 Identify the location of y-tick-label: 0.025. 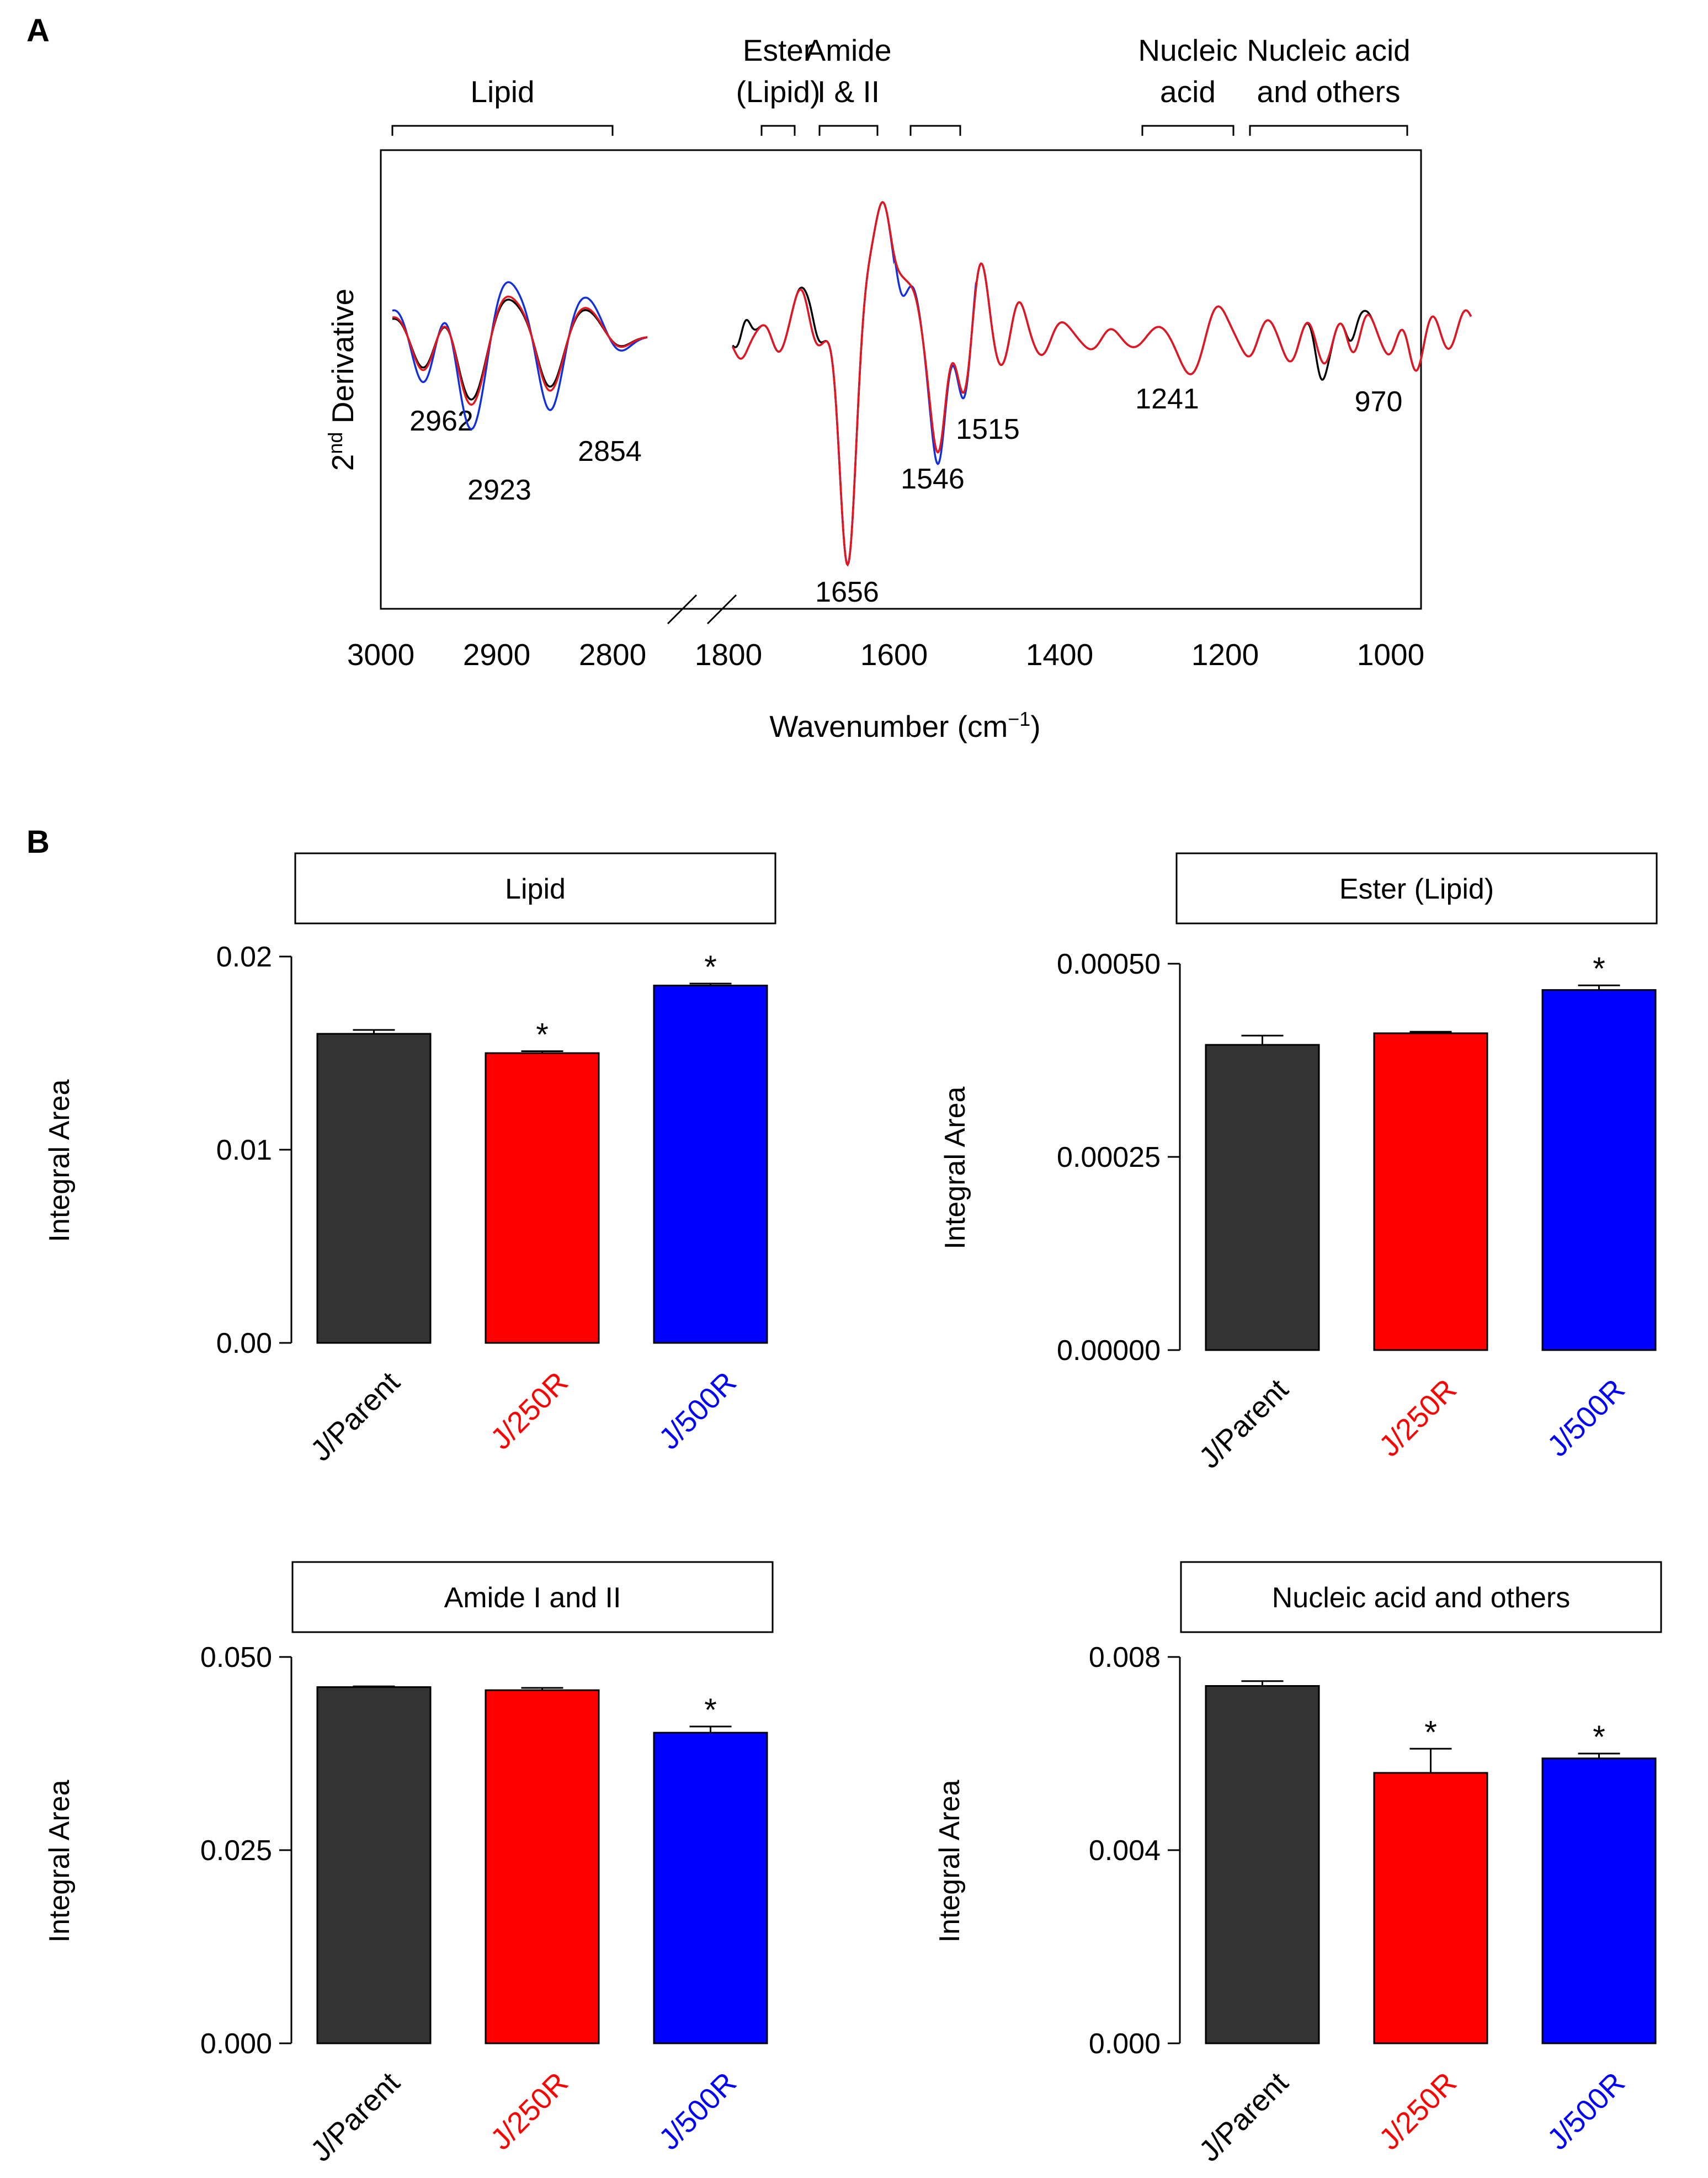
(236, 1851).